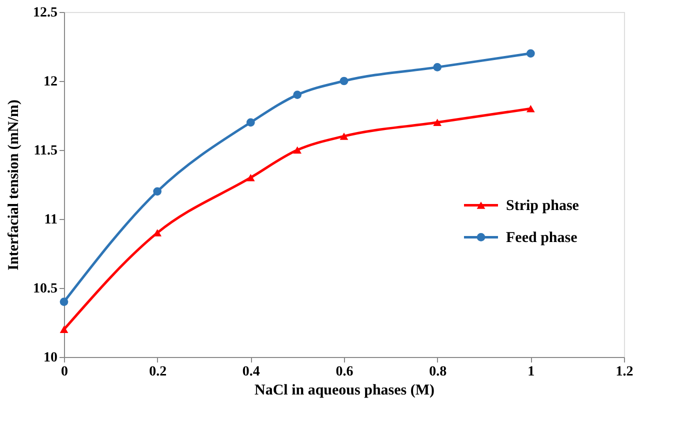 The height and width of the screenshot is (440, 681). I want to click on x-tick-label: 0.4, so click(251, 372).